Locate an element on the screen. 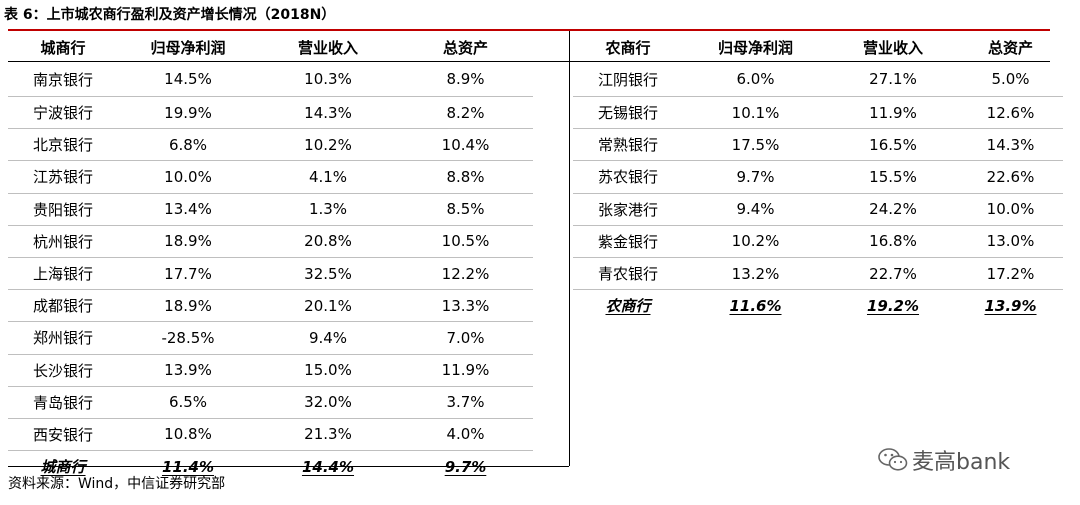 This screenshot has width=1080, height=505. table-row: 北京银行 6.8% 10.2% 10.4% is located at coordinates (270, 145).